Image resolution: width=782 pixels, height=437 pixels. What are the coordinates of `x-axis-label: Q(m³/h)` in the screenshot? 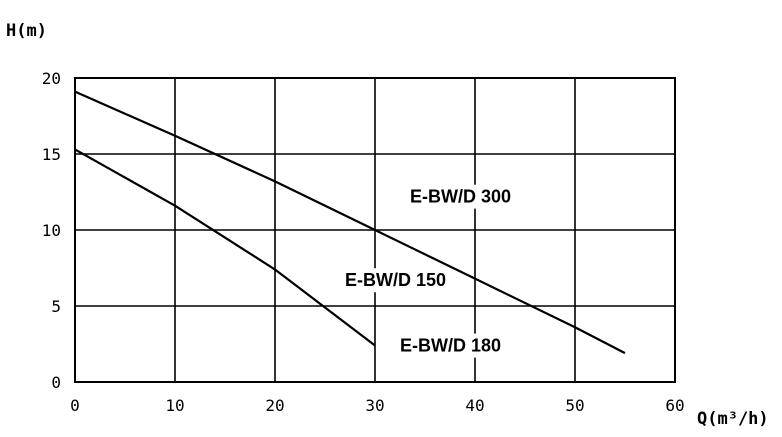 It's located at (733, 419).